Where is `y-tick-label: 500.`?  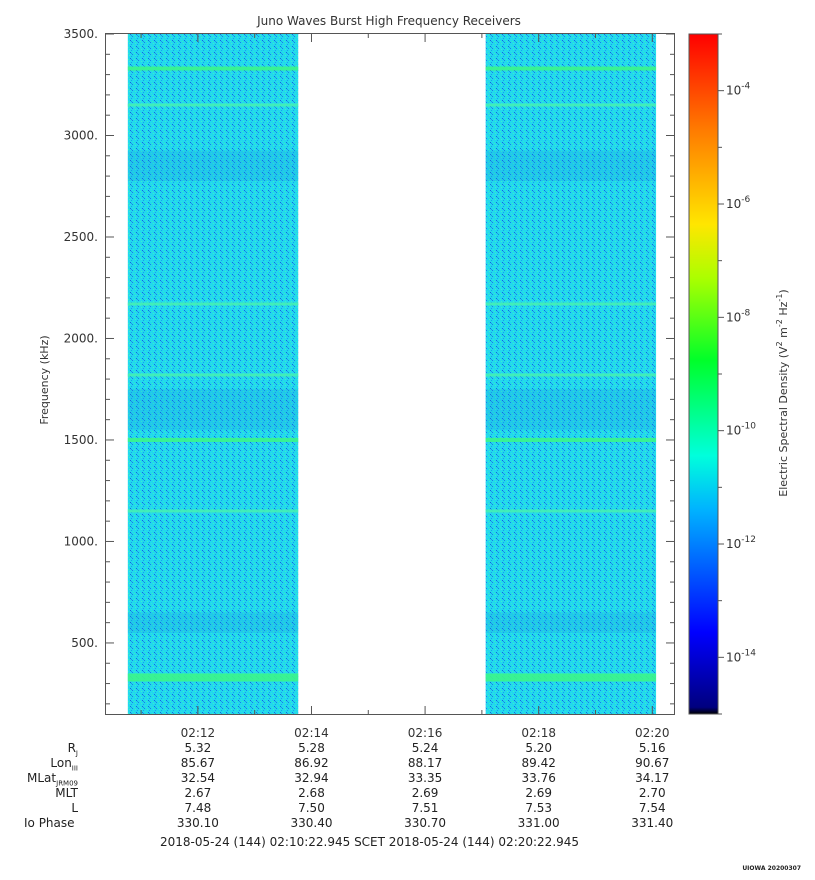
y-tick-label: 500. is located at coordinates (84, 643).